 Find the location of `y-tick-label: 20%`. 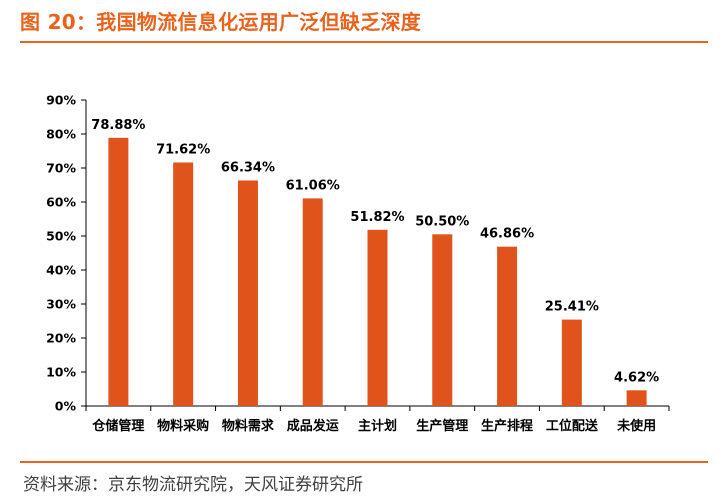

y-tick-label: 20% is located at coordinates (61, 338).